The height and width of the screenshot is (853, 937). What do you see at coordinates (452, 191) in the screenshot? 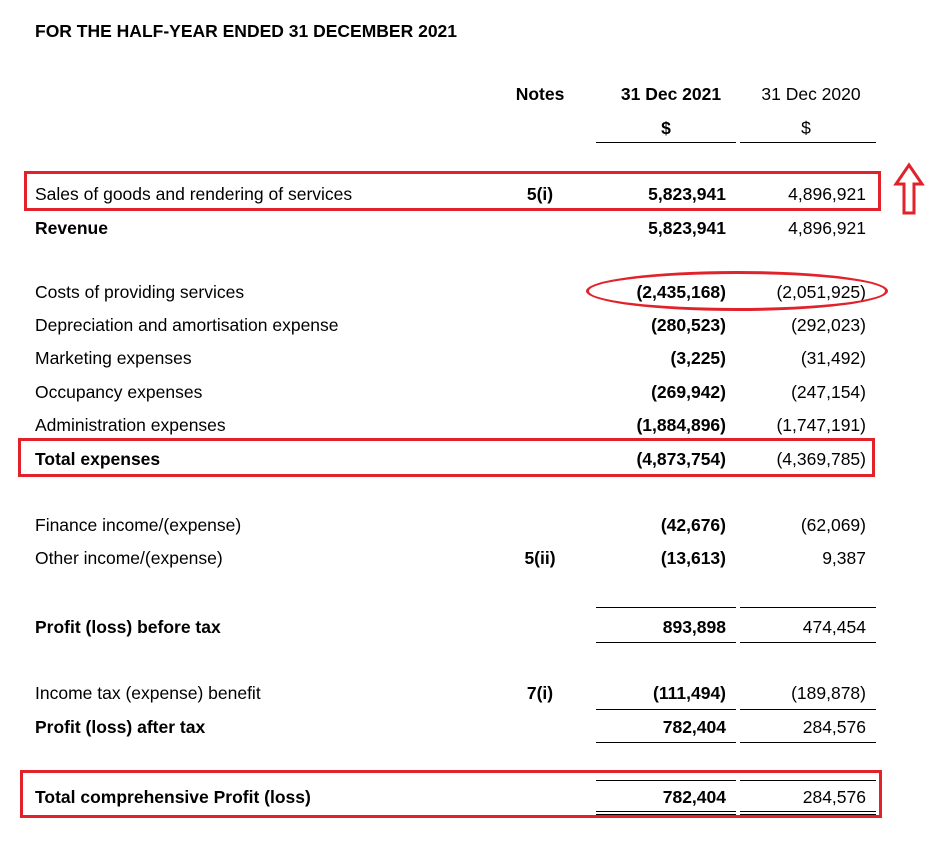
I see `highlight-box-sales` at bounding box center [452, 191].